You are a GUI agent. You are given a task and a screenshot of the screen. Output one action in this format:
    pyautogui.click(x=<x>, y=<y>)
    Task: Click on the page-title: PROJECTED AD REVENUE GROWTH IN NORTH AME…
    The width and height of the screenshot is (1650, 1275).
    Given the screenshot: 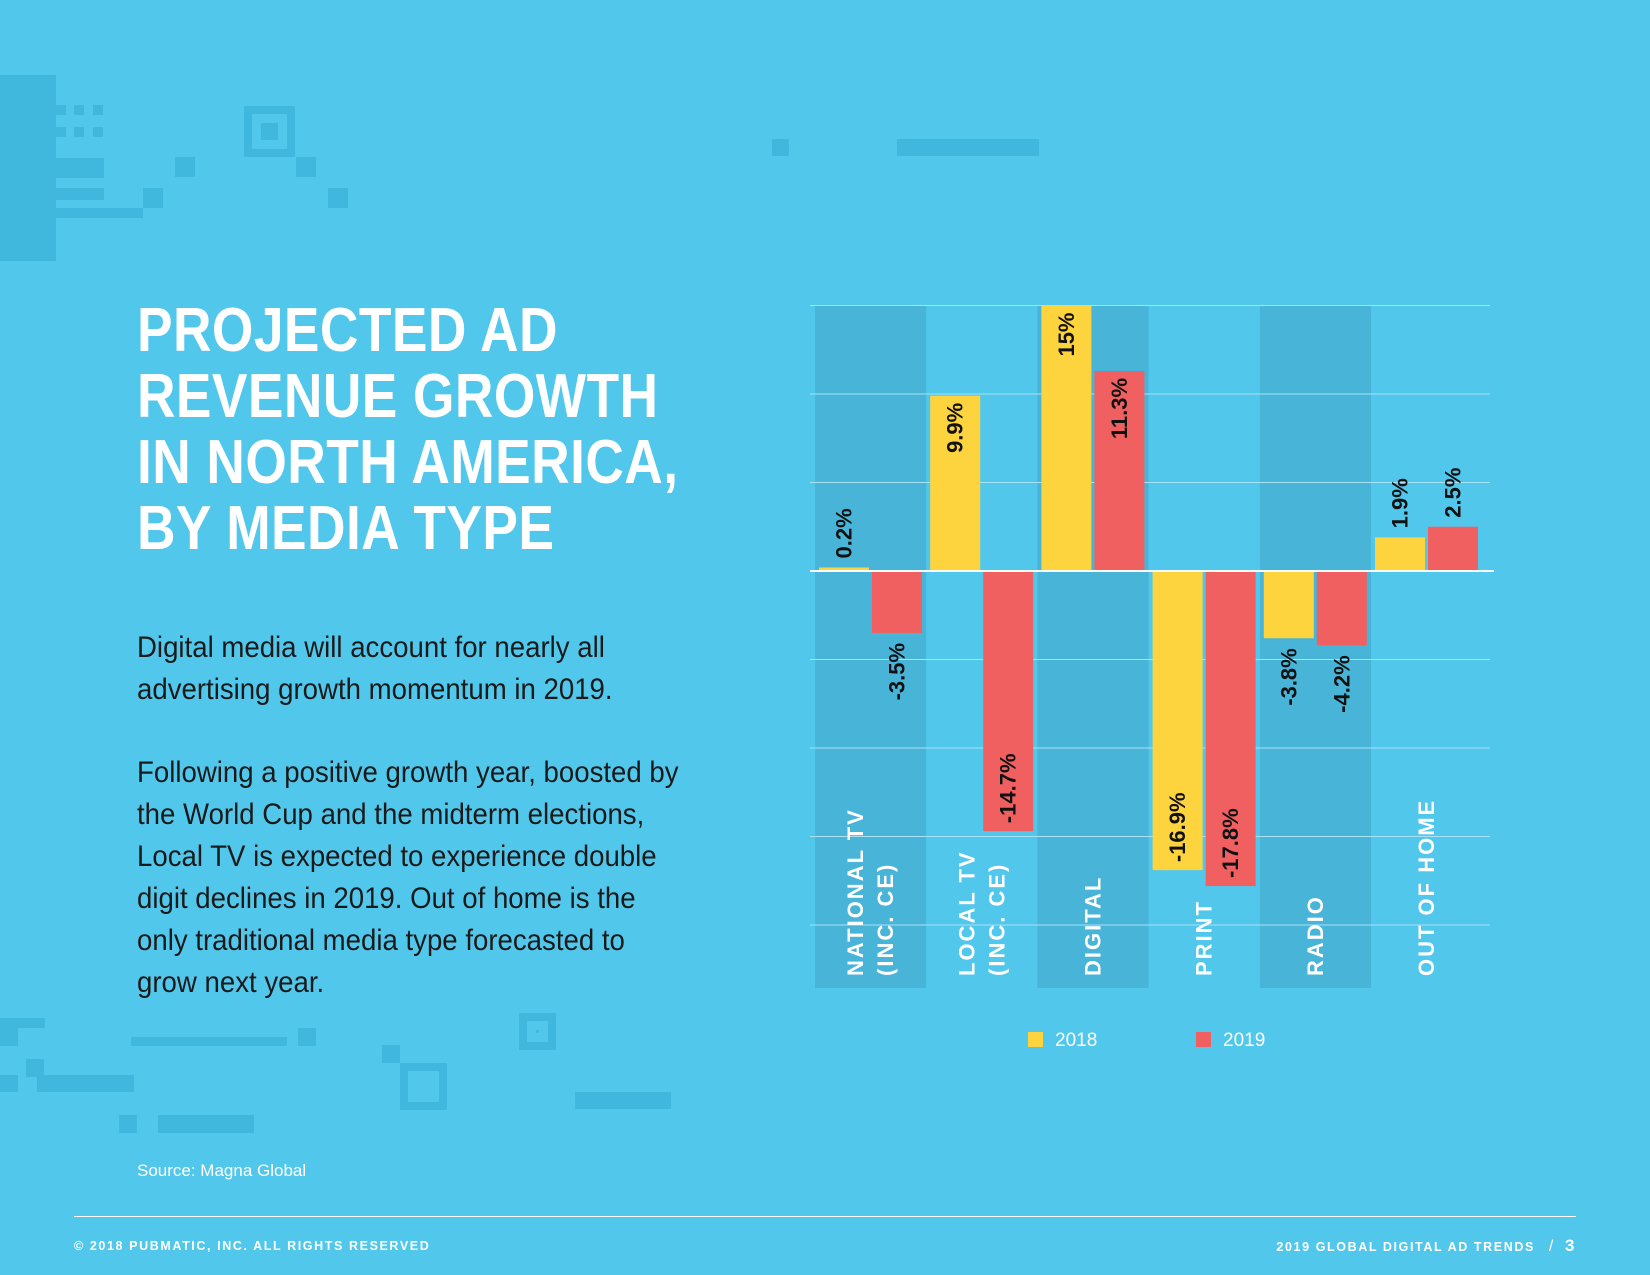 What is the action you would take?
    pyautogui.click(x=408, y=429)
    